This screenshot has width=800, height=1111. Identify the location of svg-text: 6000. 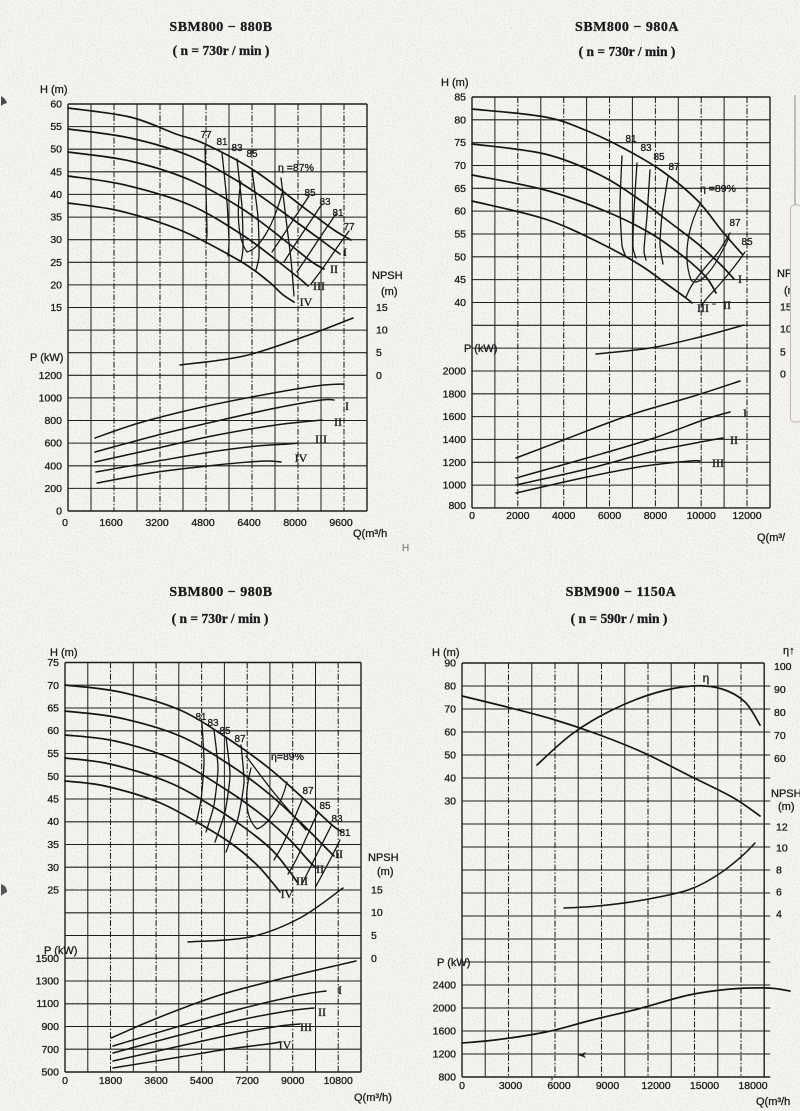
(610, 516).